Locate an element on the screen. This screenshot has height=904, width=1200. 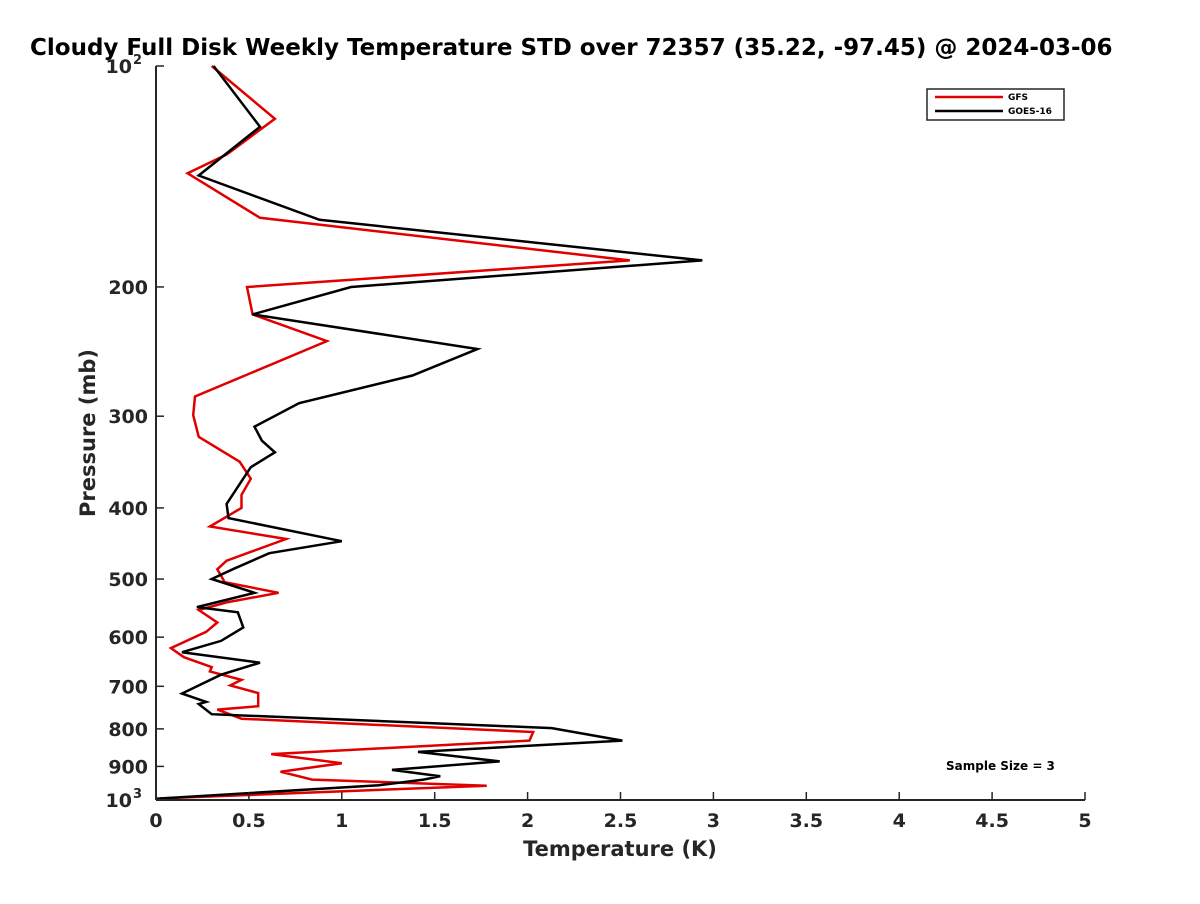
legend: GFS GOES-16 is located at coordinates (995, 104).